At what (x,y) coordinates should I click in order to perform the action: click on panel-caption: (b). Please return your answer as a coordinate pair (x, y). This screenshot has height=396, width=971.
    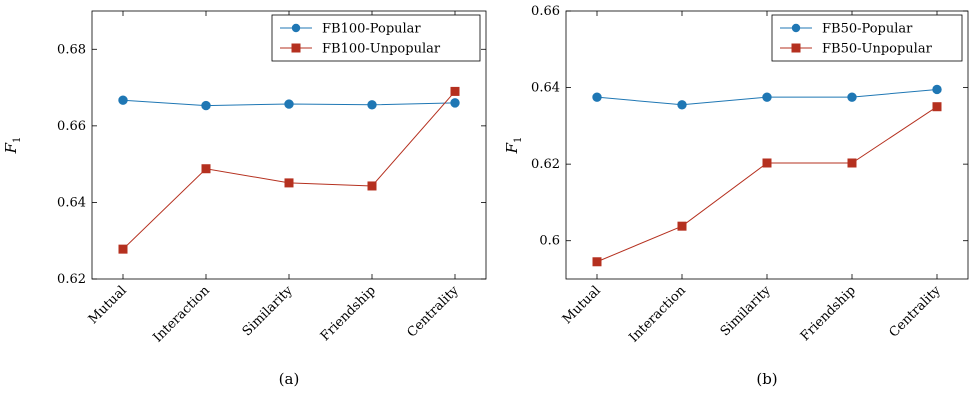
    Looking at the image, I should click on (766, 379).